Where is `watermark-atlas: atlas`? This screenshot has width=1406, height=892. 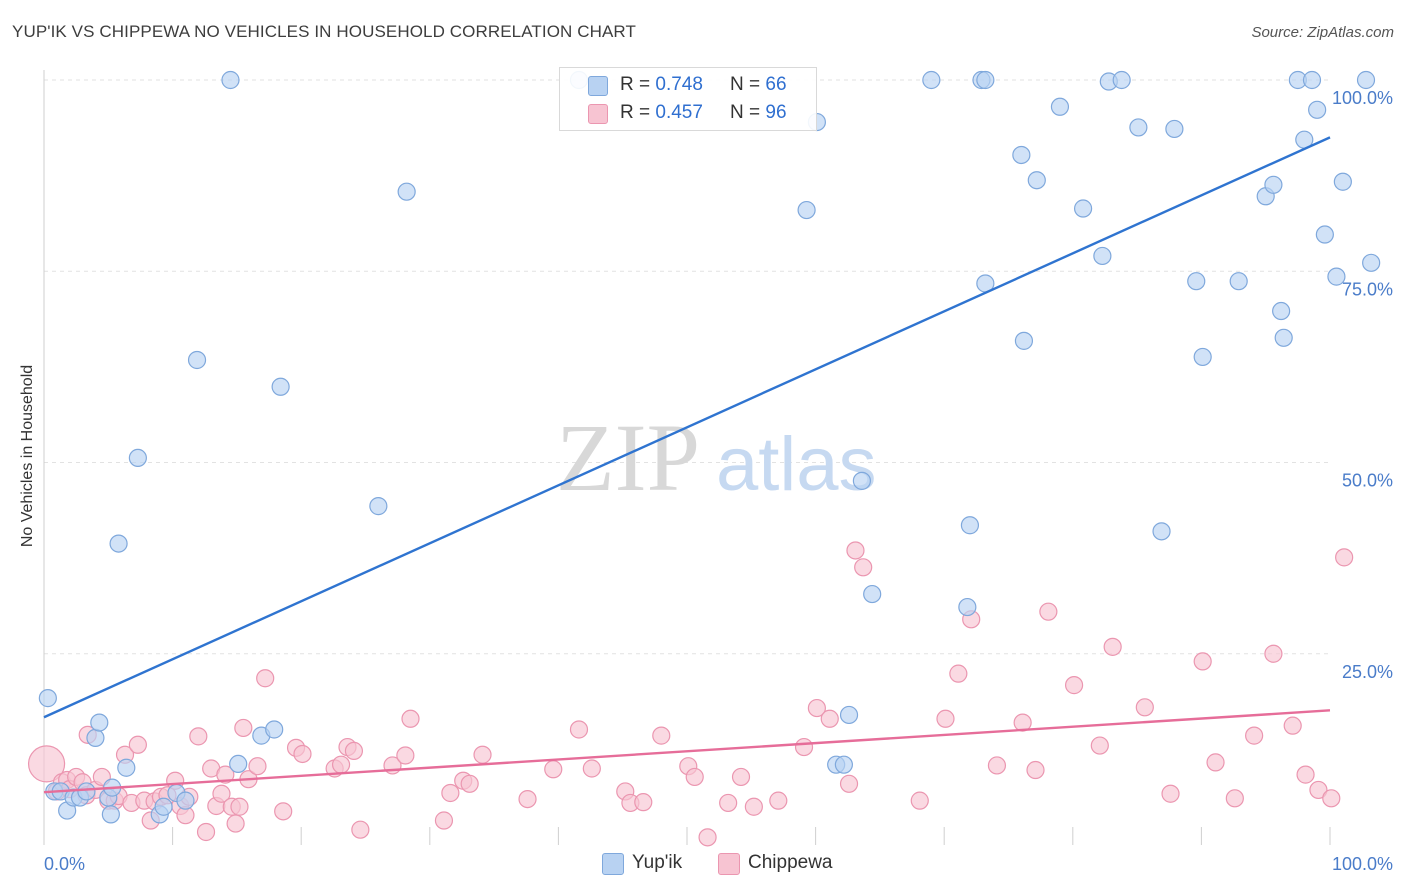 watermark-atlas: atlas is located at coordinates (796, 464).